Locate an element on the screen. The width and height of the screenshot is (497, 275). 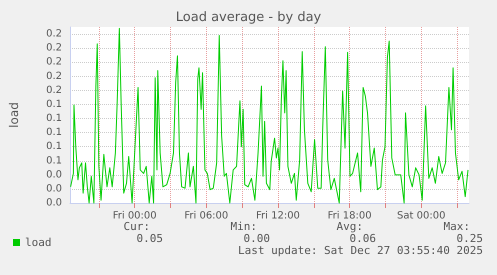
text: Min: is located at coordinates (244, 226).